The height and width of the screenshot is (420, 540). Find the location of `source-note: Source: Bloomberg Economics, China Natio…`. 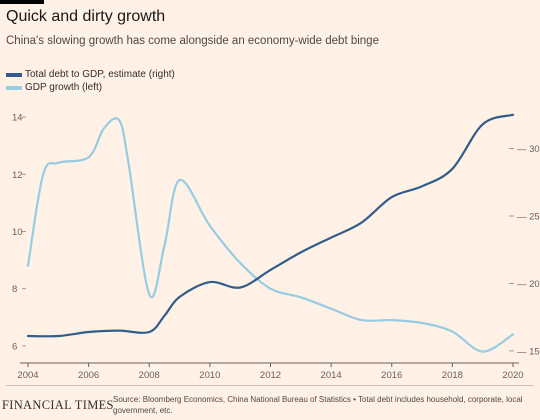

source-note: Source: Bloomberg Economics, China Natio… is located at coordinates (318, 405).